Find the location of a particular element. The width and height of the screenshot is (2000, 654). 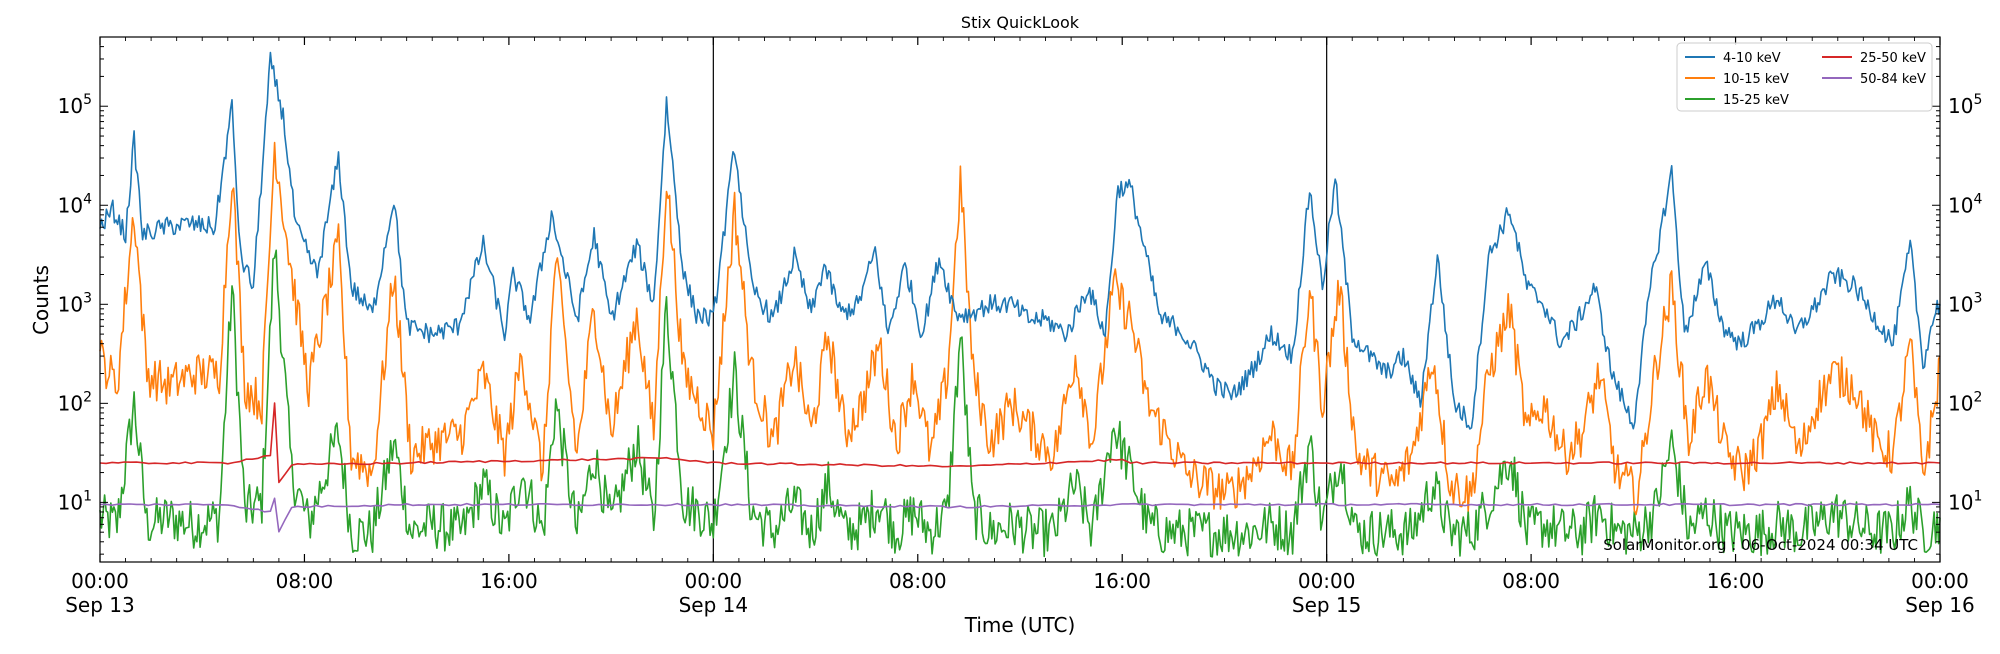

y-tick-label-right: 10⁵ is located at coordinates (1965, 105).